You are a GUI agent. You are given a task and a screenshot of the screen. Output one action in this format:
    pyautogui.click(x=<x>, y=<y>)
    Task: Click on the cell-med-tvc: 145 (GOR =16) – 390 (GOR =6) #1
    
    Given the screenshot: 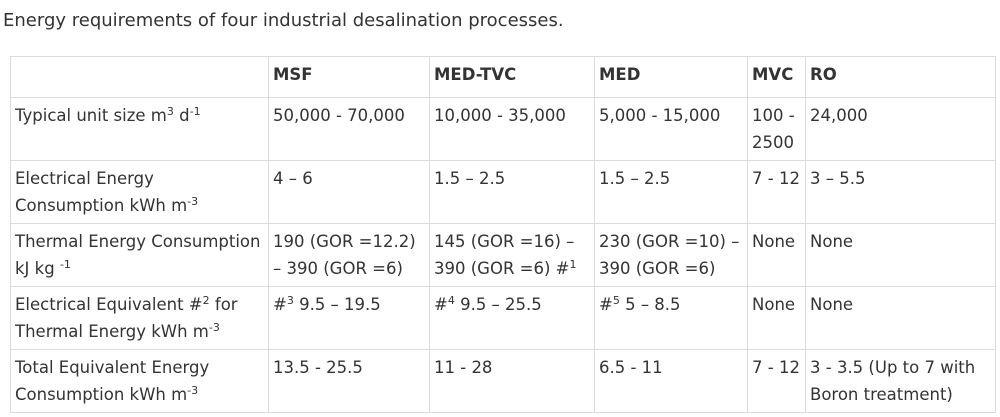 What is the action you would take?
    pyautogui.click(x=512, y=255)
    